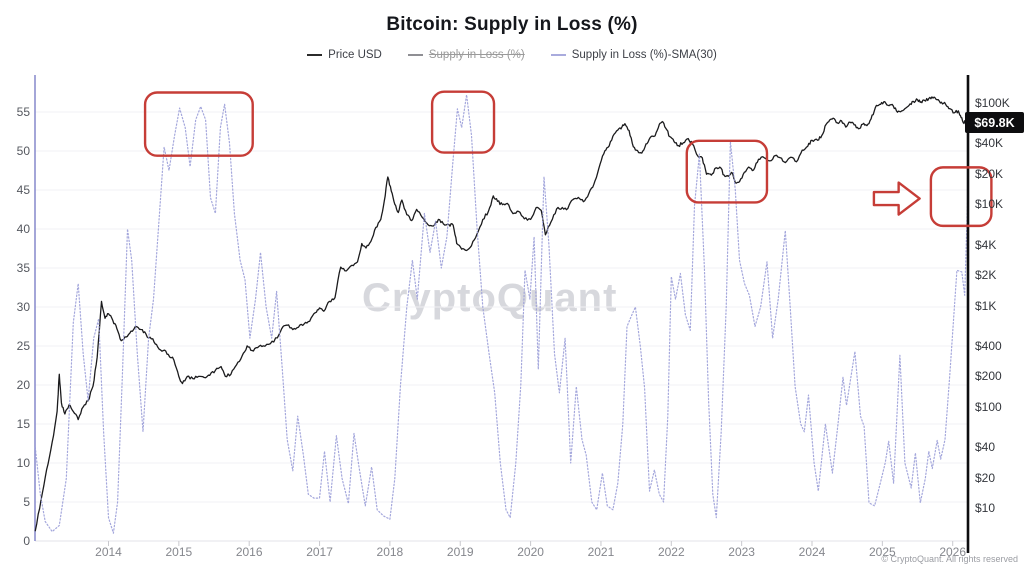 The height and width of the screenshot is (573, 1024). Describe the element at coordinates (26, 541) in the screenshot. I see `left-axis-tick: 0` at that location.